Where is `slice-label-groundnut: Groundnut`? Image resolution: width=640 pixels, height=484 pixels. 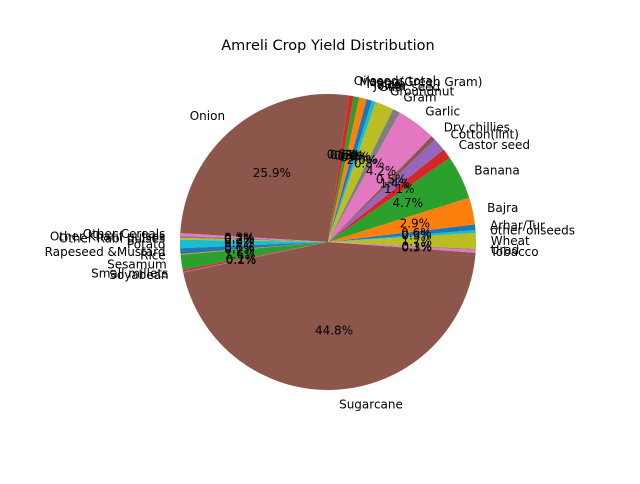
slice-label-groundnut: Groundnut is located at coordinates (422, 92).